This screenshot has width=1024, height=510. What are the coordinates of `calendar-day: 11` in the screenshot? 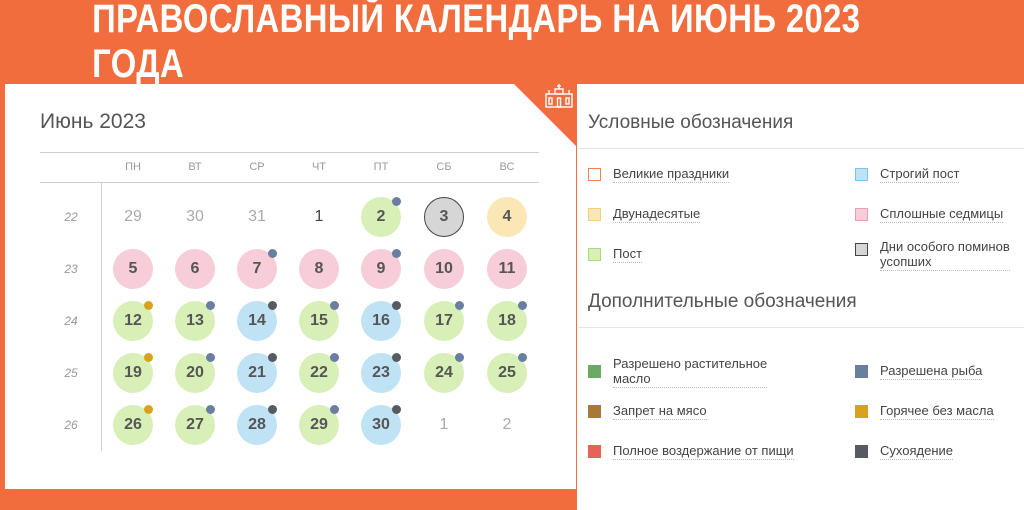 It's located at (507, 269).